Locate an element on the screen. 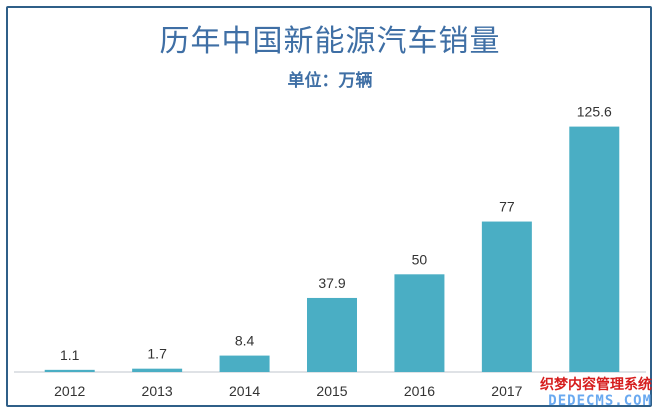  data-label-2014: 8.4 is located at coordinates (245, 341).